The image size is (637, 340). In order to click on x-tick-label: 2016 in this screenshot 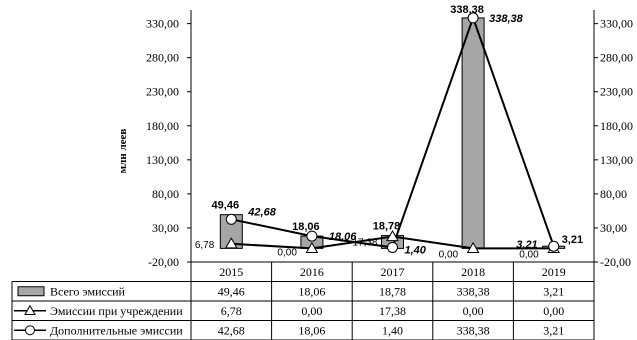, I will do `click(312, 272)`.